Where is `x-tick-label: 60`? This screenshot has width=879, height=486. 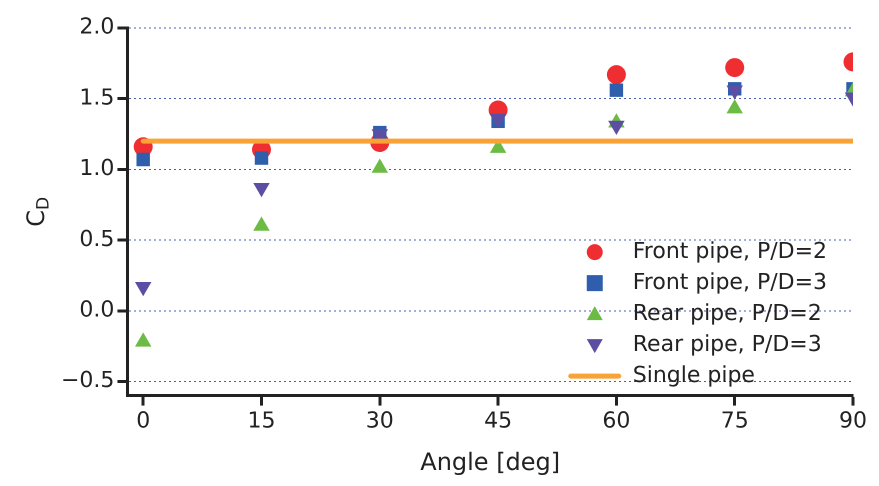 x-tick-label: 60 is located at coordinates (616, 421).